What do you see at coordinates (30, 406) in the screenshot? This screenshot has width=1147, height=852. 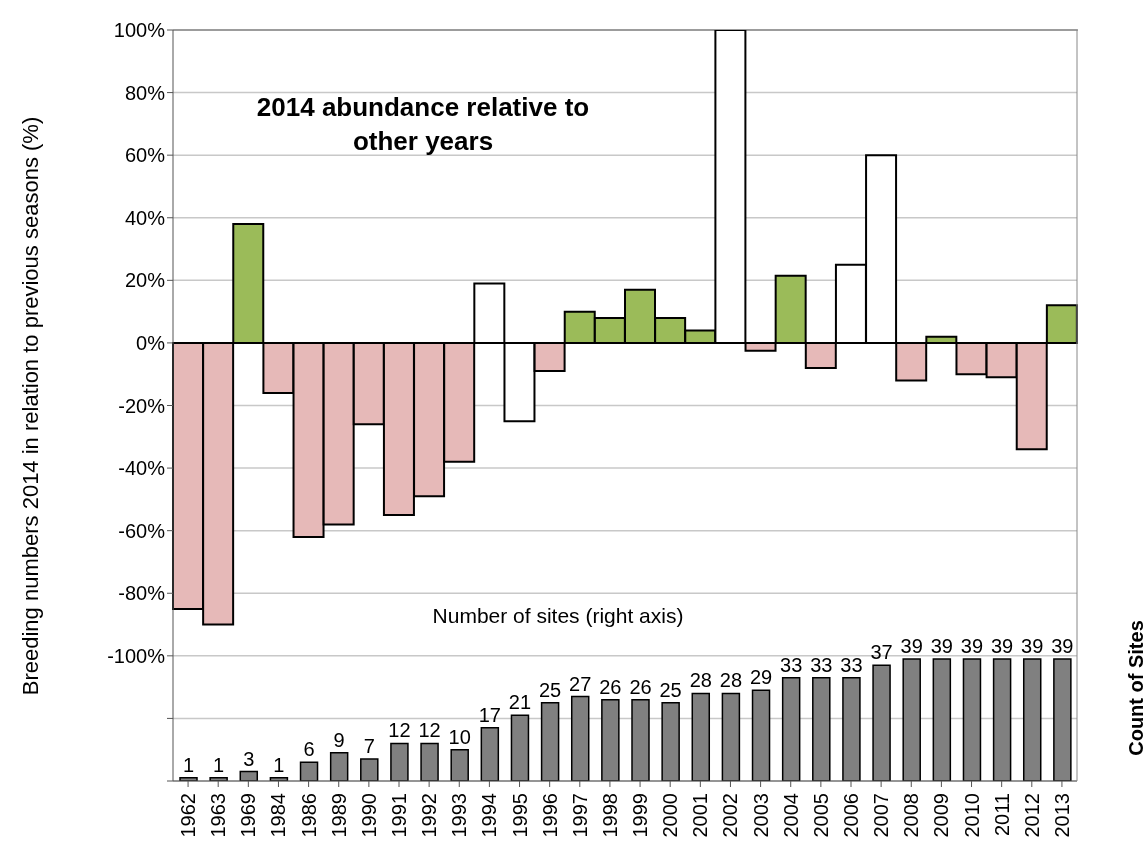 I see `y-axis-title: Breeding numbers 2014 in relation to previous seasons (%)` at bounding box center [30, 406].